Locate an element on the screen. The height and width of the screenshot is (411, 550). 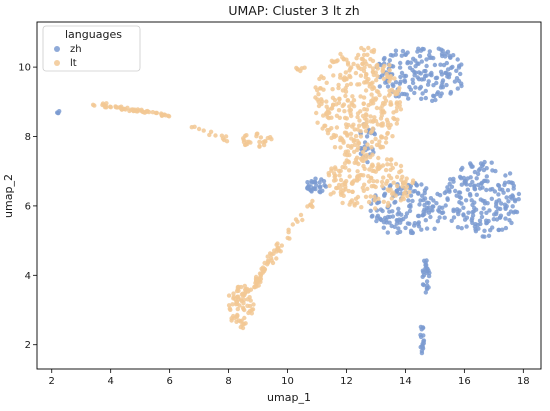
x-axis-ticks: 2 4 6 8 10 12 14 16 18 is located at coordinates (289, 378).